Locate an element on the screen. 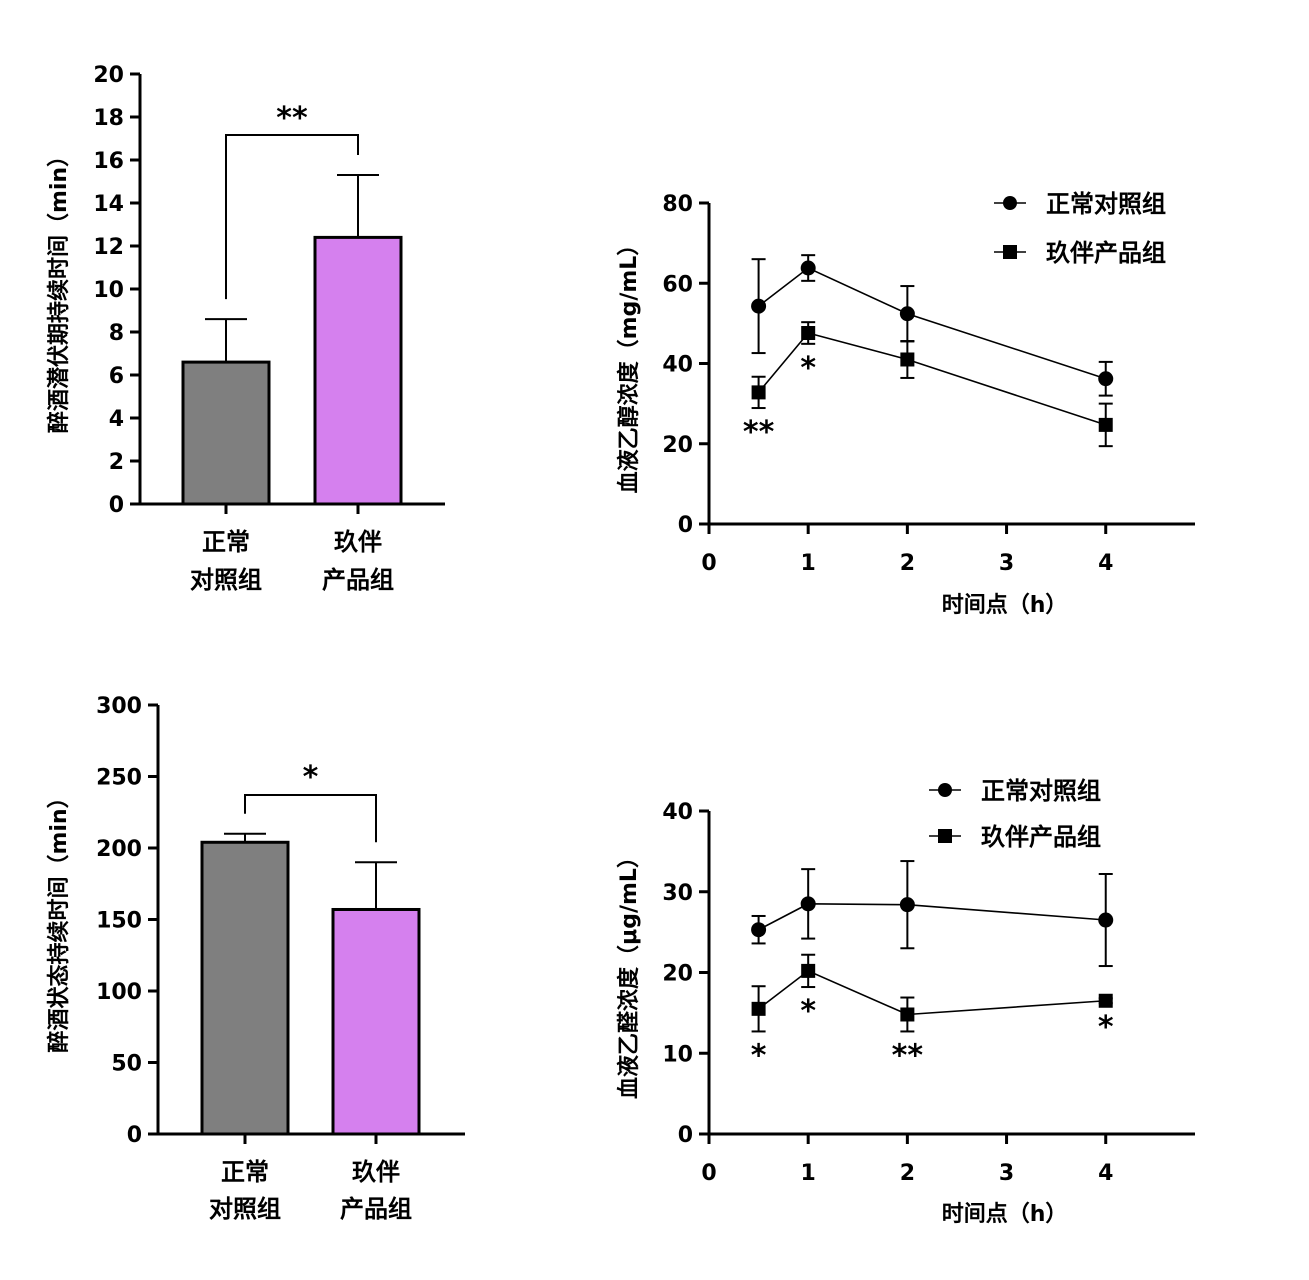 Image resolution: width=1309 pixels, height=1280 pixels. y-tick-label: 2 is located at coordinates (116, 462).